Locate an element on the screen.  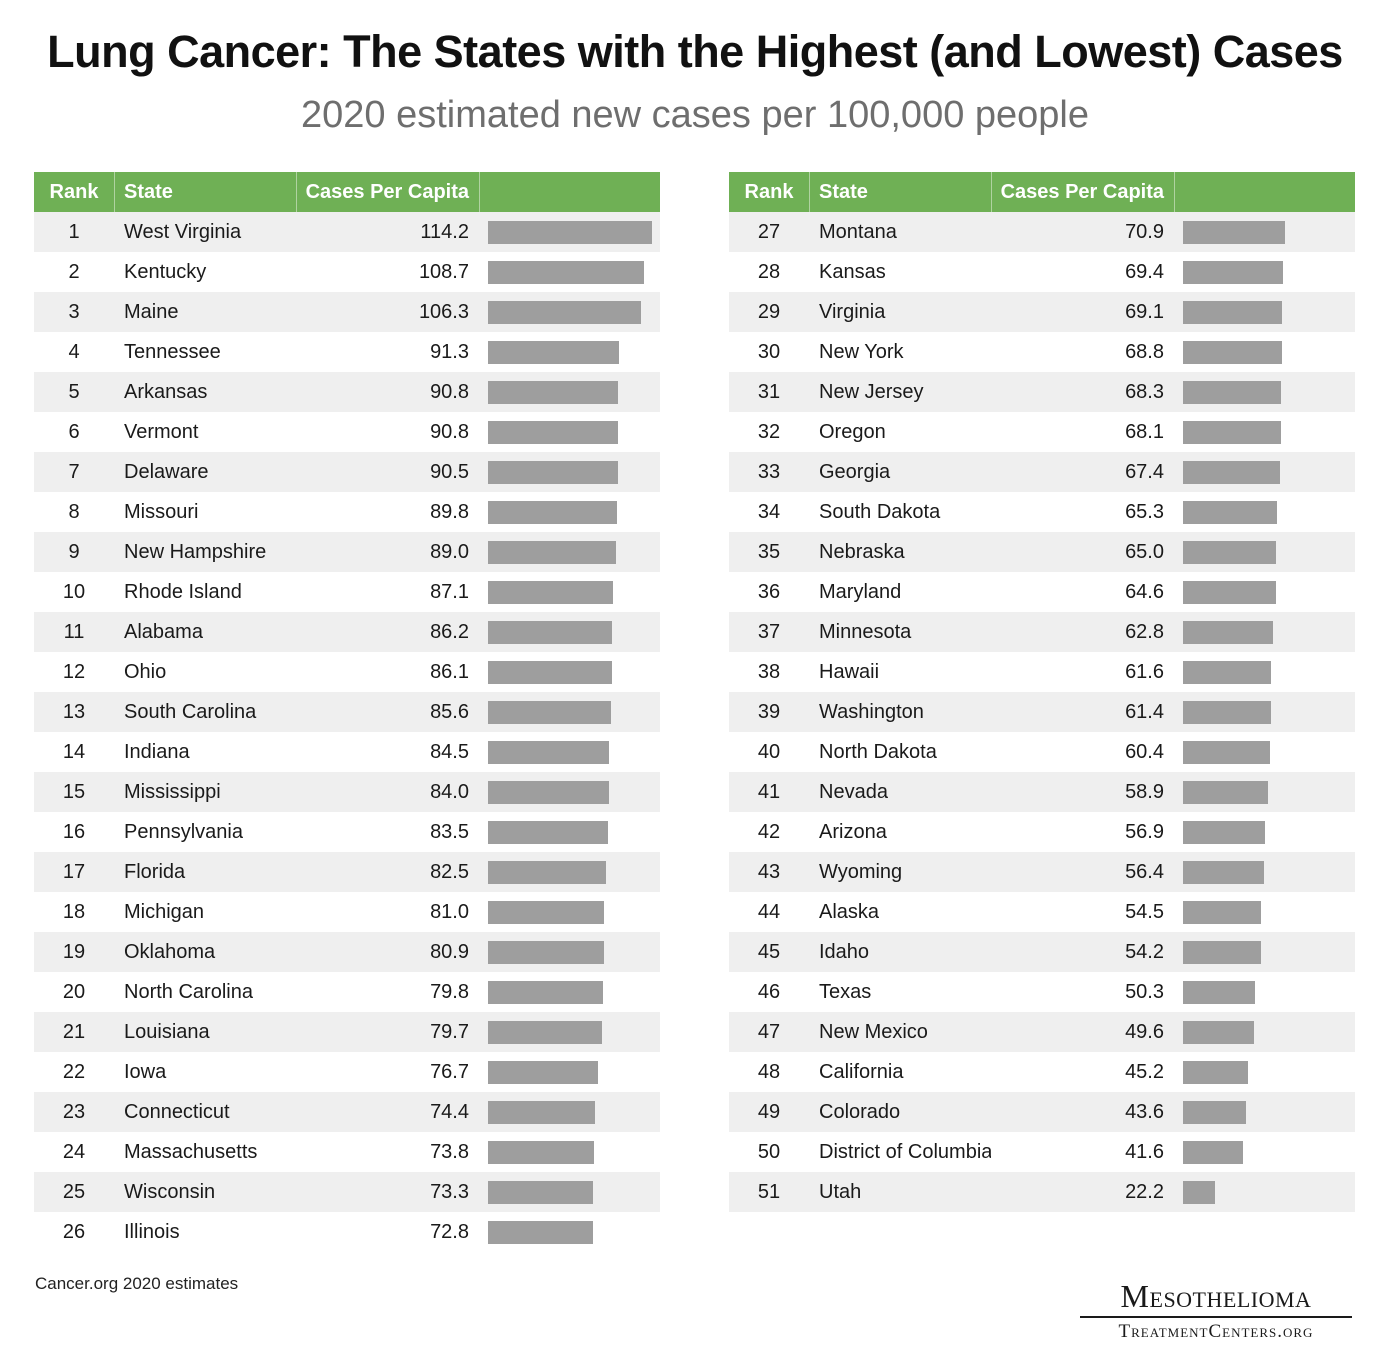
value-label: 90.5 is located at coordinates (449, 472).